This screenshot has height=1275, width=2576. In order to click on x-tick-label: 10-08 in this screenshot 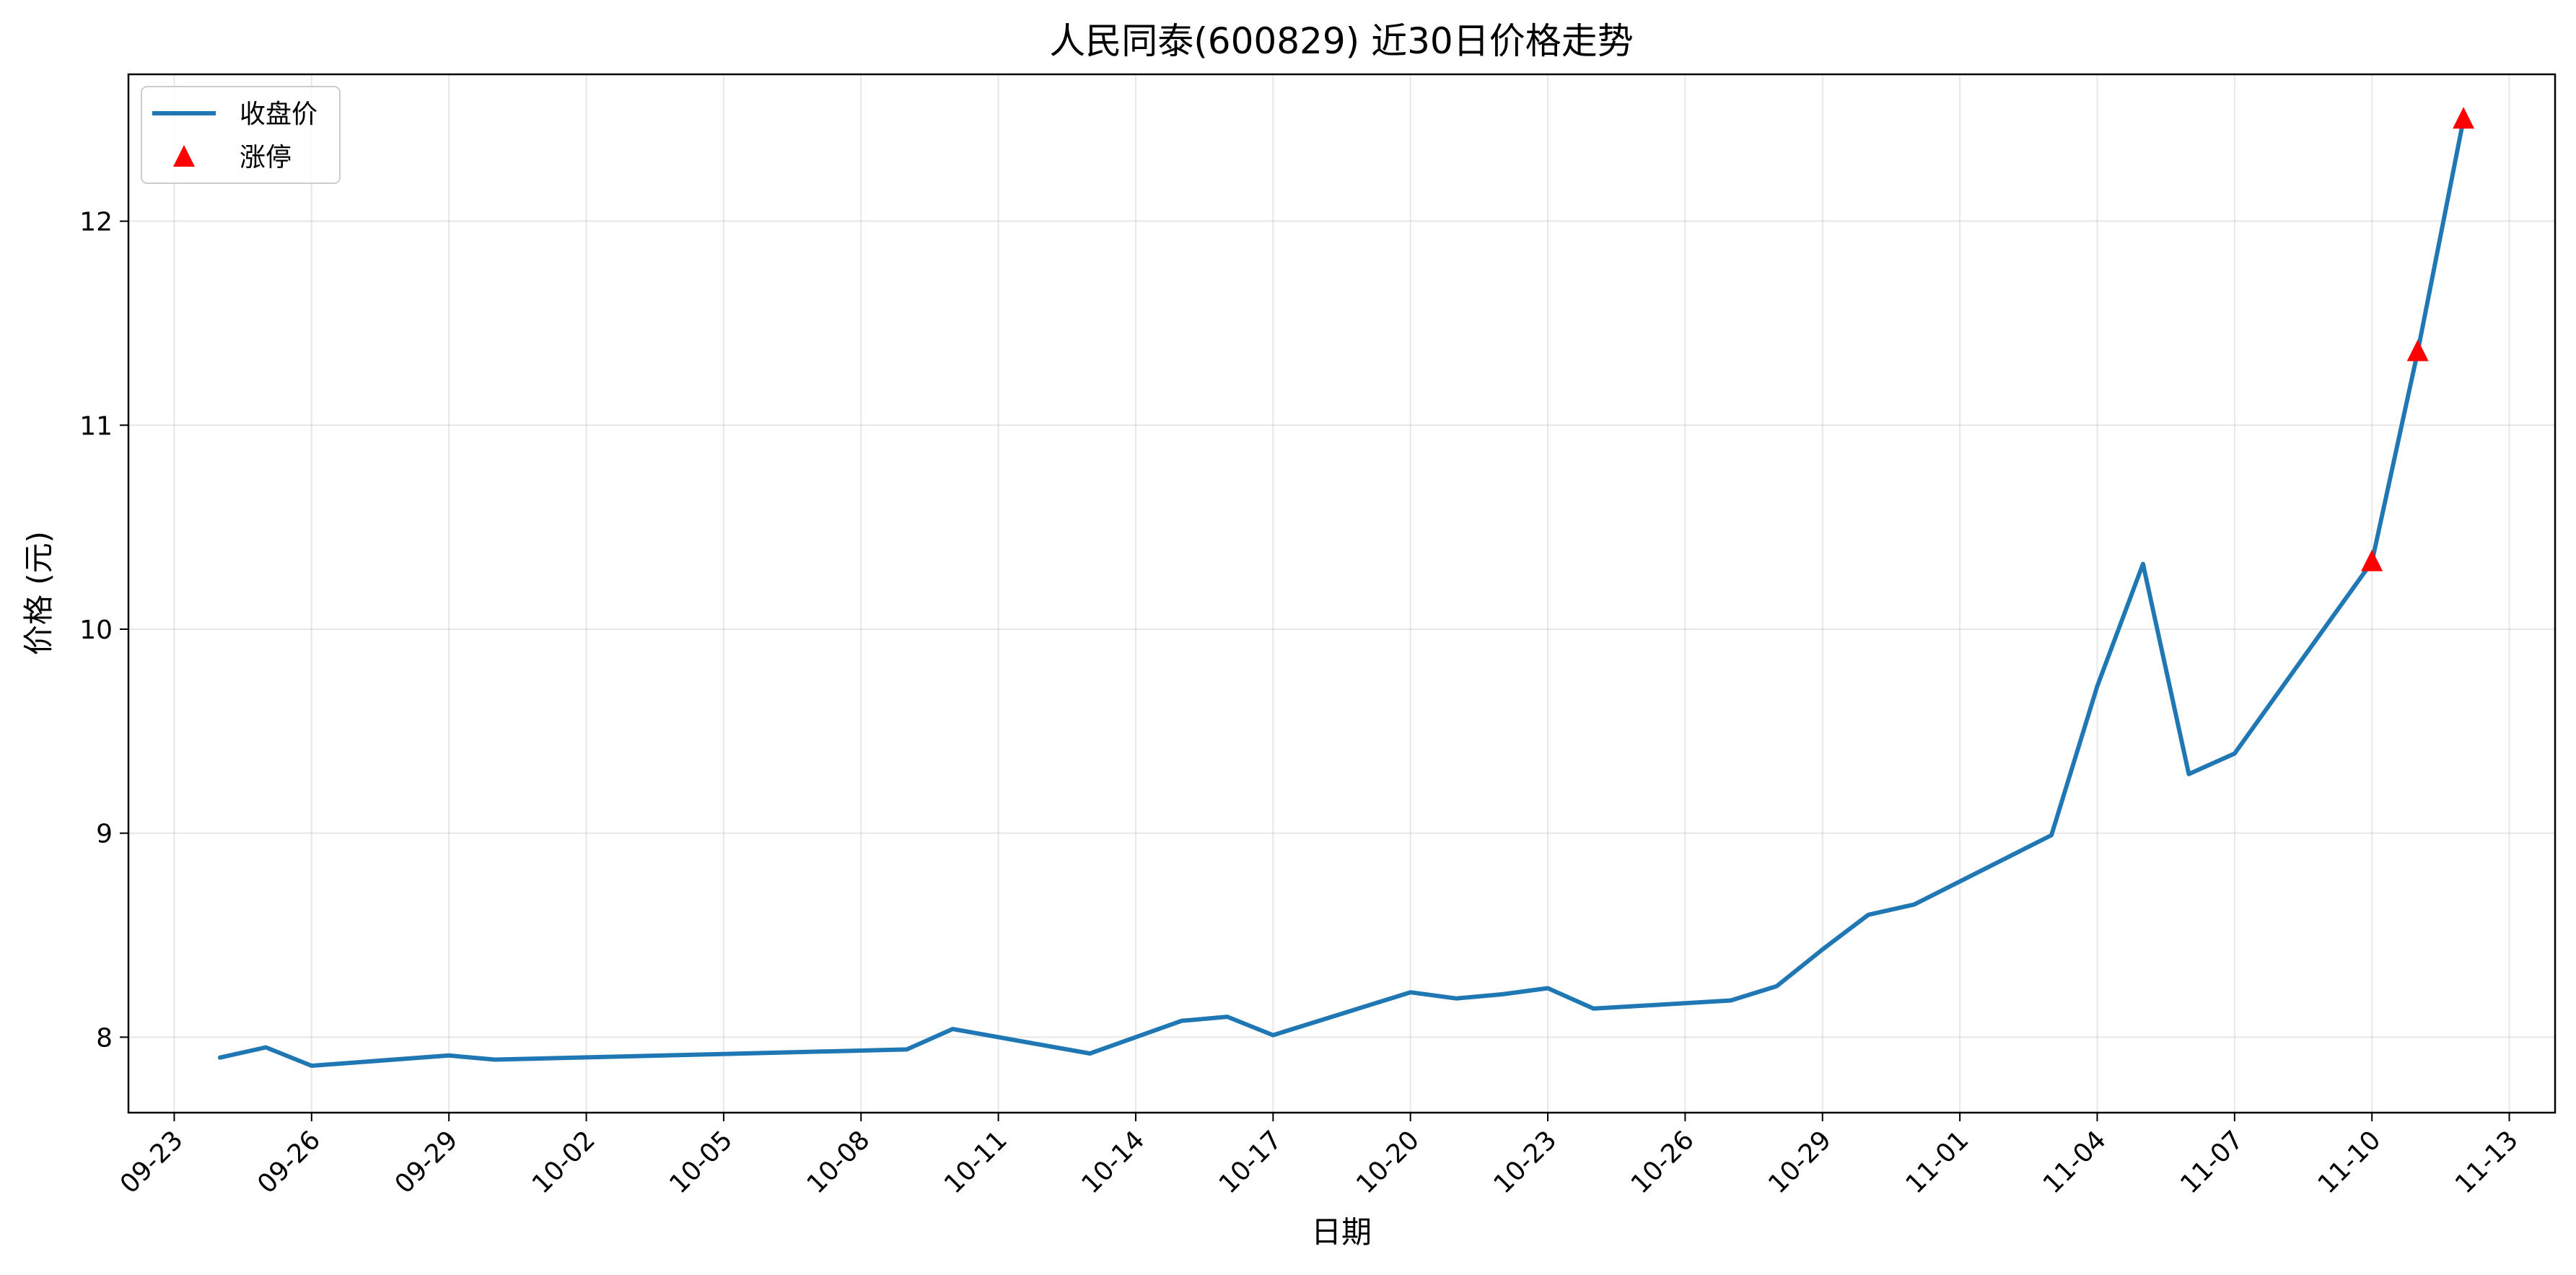, I will do `click(839, 1162)`.